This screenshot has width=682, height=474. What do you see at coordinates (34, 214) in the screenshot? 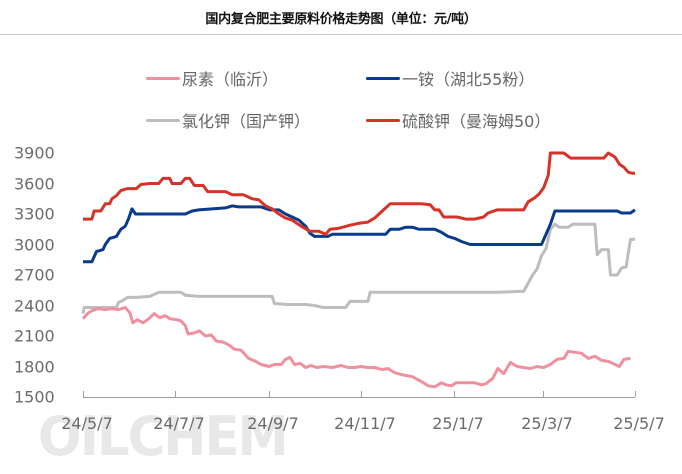
I see `y-tick-label: 3300` at bounding box center [34, 214].